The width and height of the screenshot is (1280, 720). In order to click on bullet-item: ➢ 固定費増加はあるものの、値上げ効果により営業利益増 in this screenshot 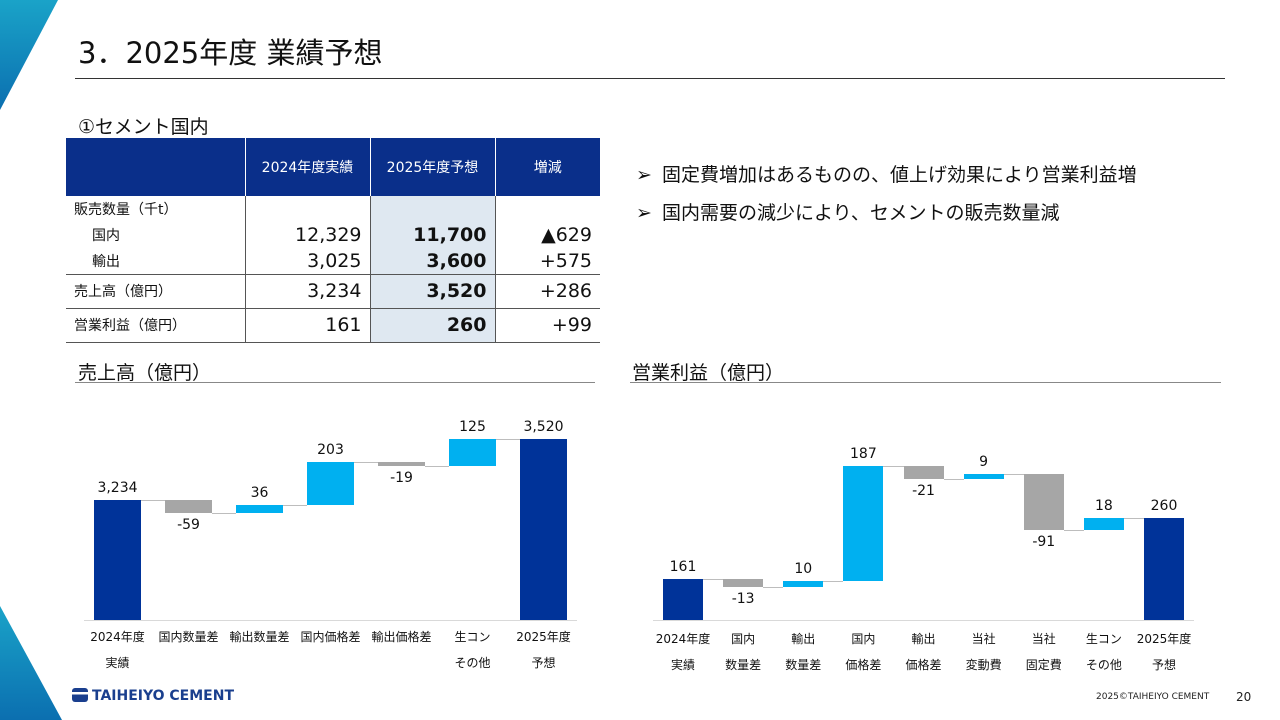, I will do `click(886, 175)`.